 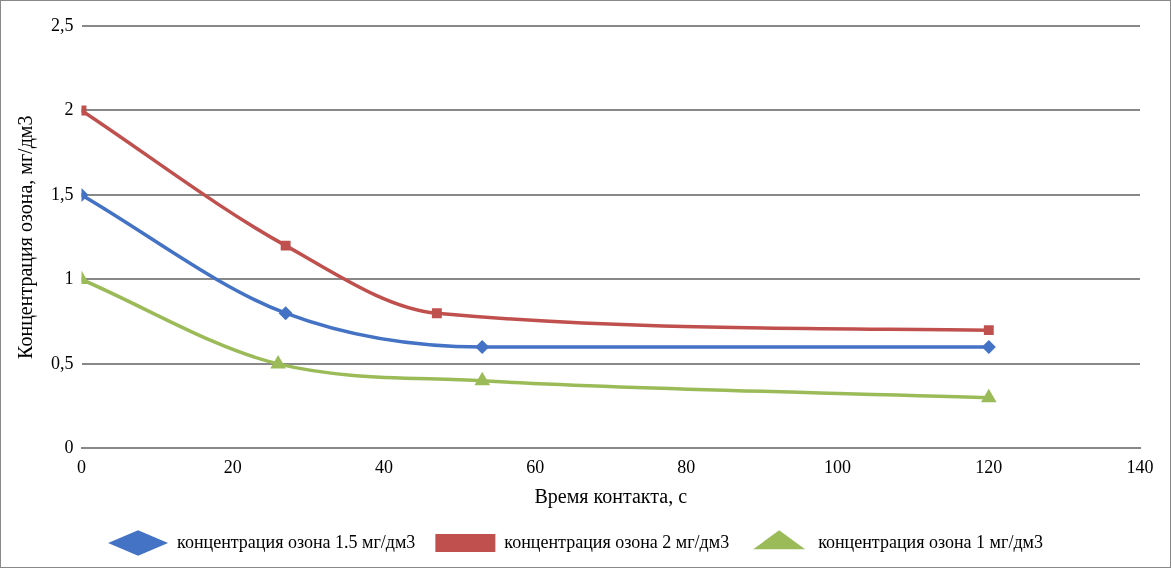 I want to click on y-tick-label: 2, so click(x=69, y=109).